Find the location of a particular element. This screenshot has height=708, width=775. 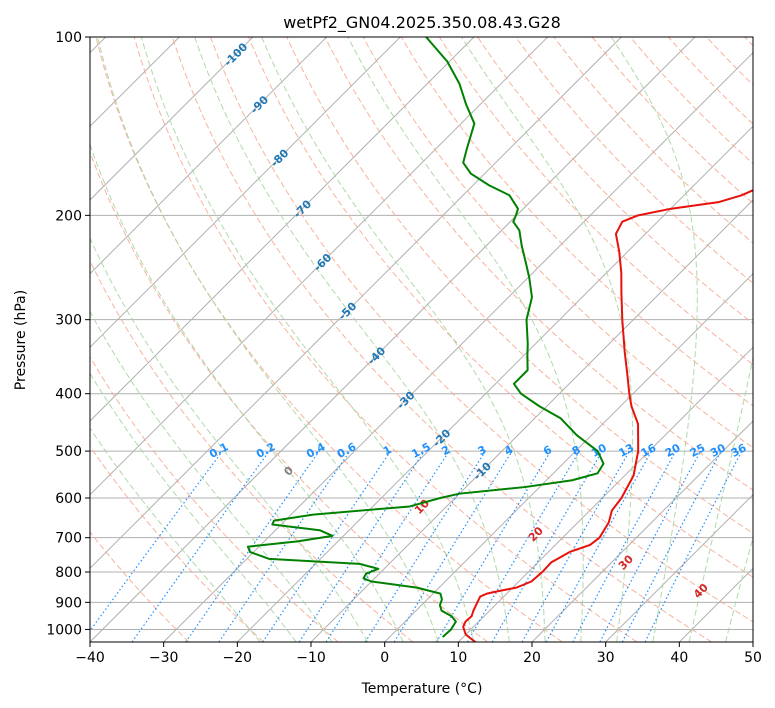

y-axis-title: Pressure (hPa) is located at coordinates (21, 340).